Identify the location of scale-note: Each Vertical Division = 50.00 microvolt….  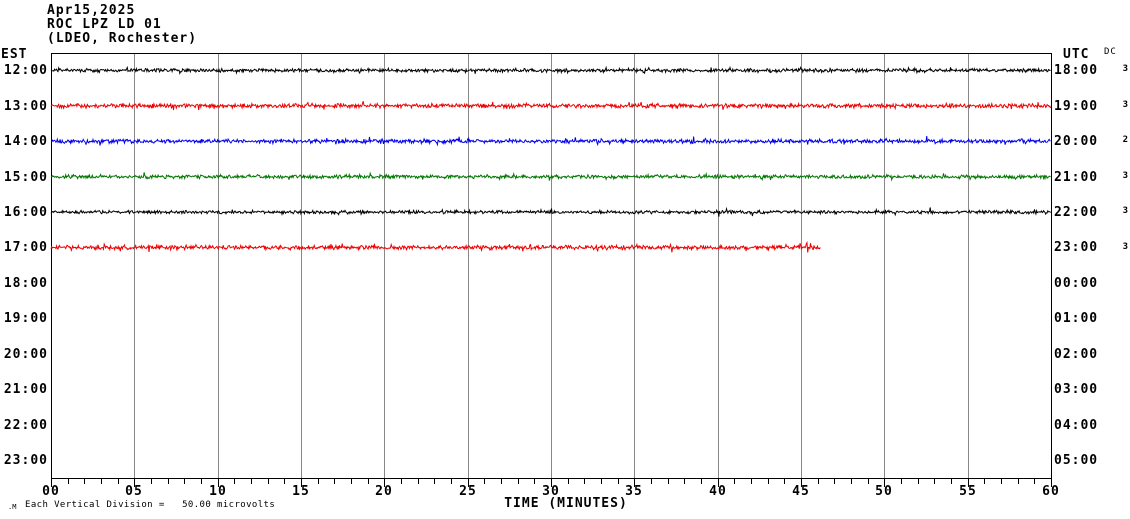
(150, 505).